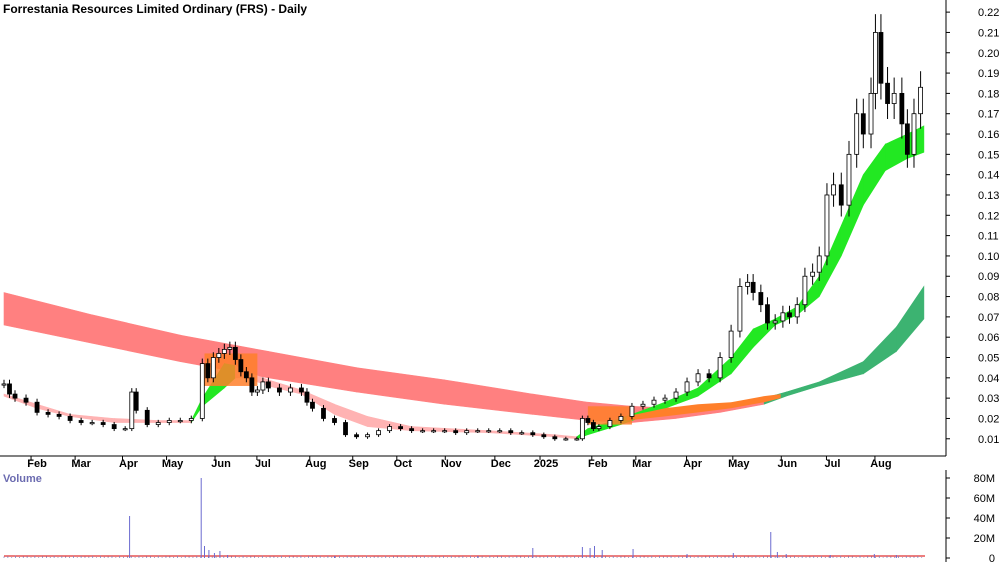 This screenshot has width=1000, height=562. Describe the element at coordinates (988, 94) in the screenshot. I see `price-tick-label: 0.18` at that location.